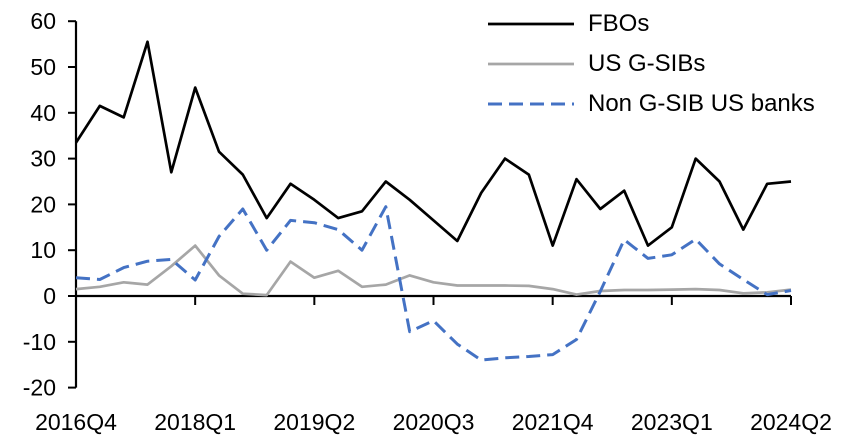 This screenshot has width=852, height=442. Describe the element at coordinates (43, 250) in the screenshot. I see `y-axis-tick-label: 10` at that location.